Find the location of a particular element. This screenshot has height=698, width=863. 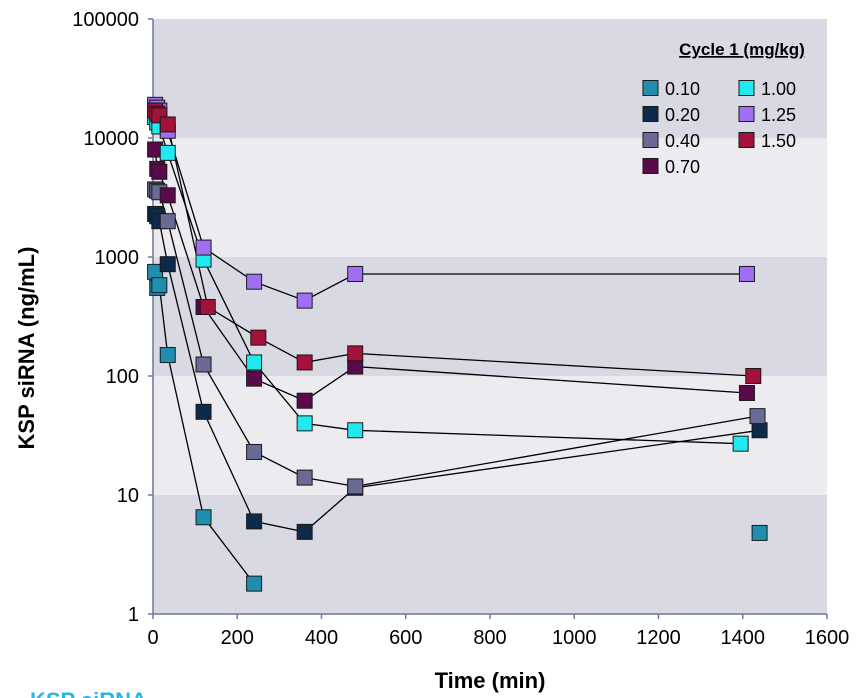

legend-label-0.20: 0.20 is located at coordinates (682, 115).